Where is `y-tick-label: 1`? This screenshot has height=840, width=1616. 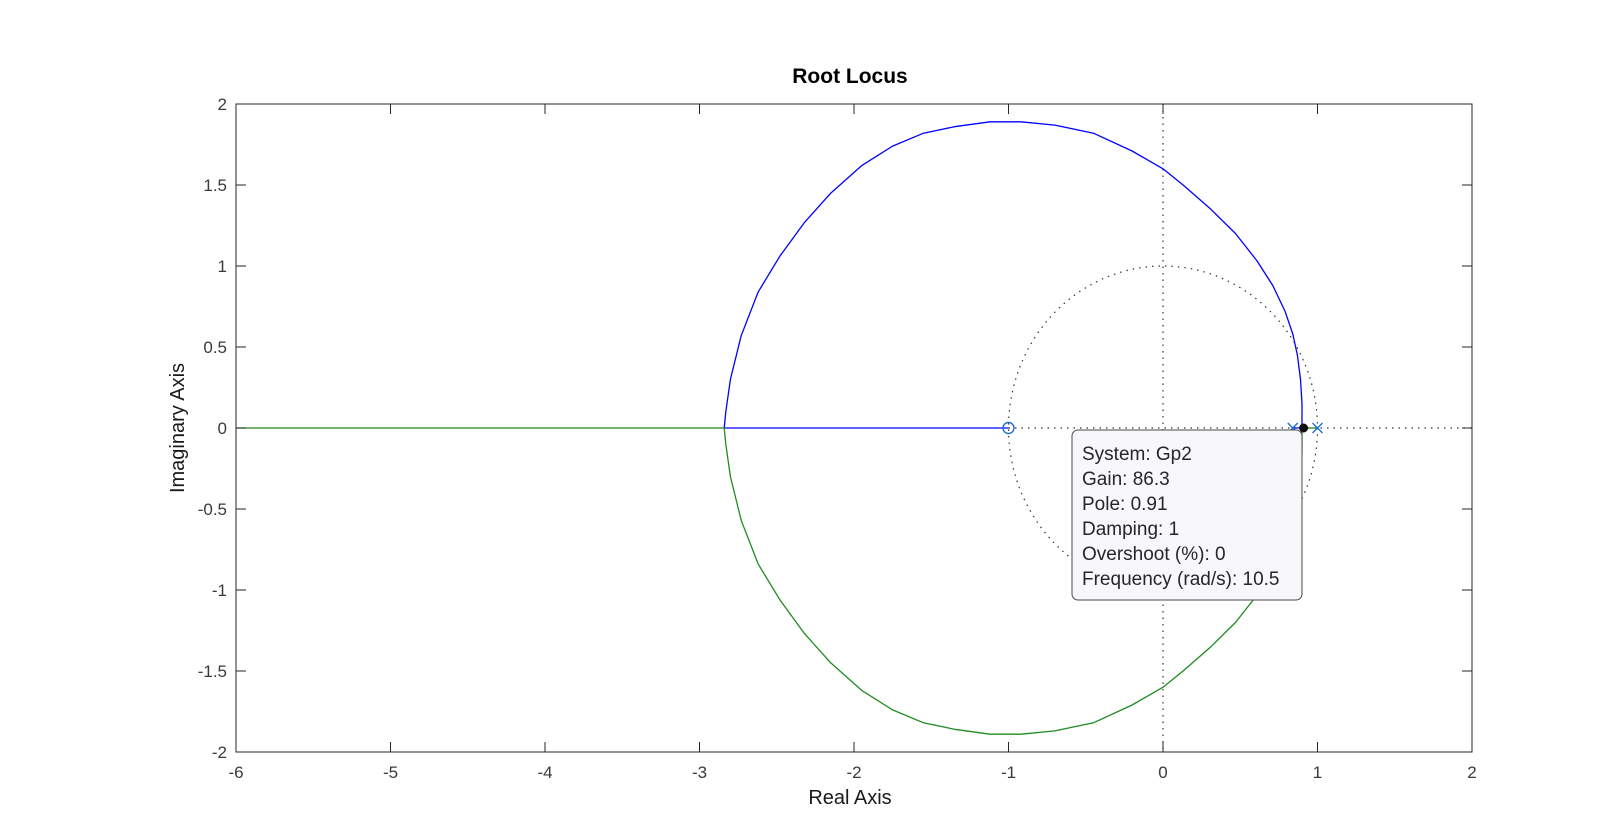
y-tick-label: 1 is located at coordinates (222, 266).